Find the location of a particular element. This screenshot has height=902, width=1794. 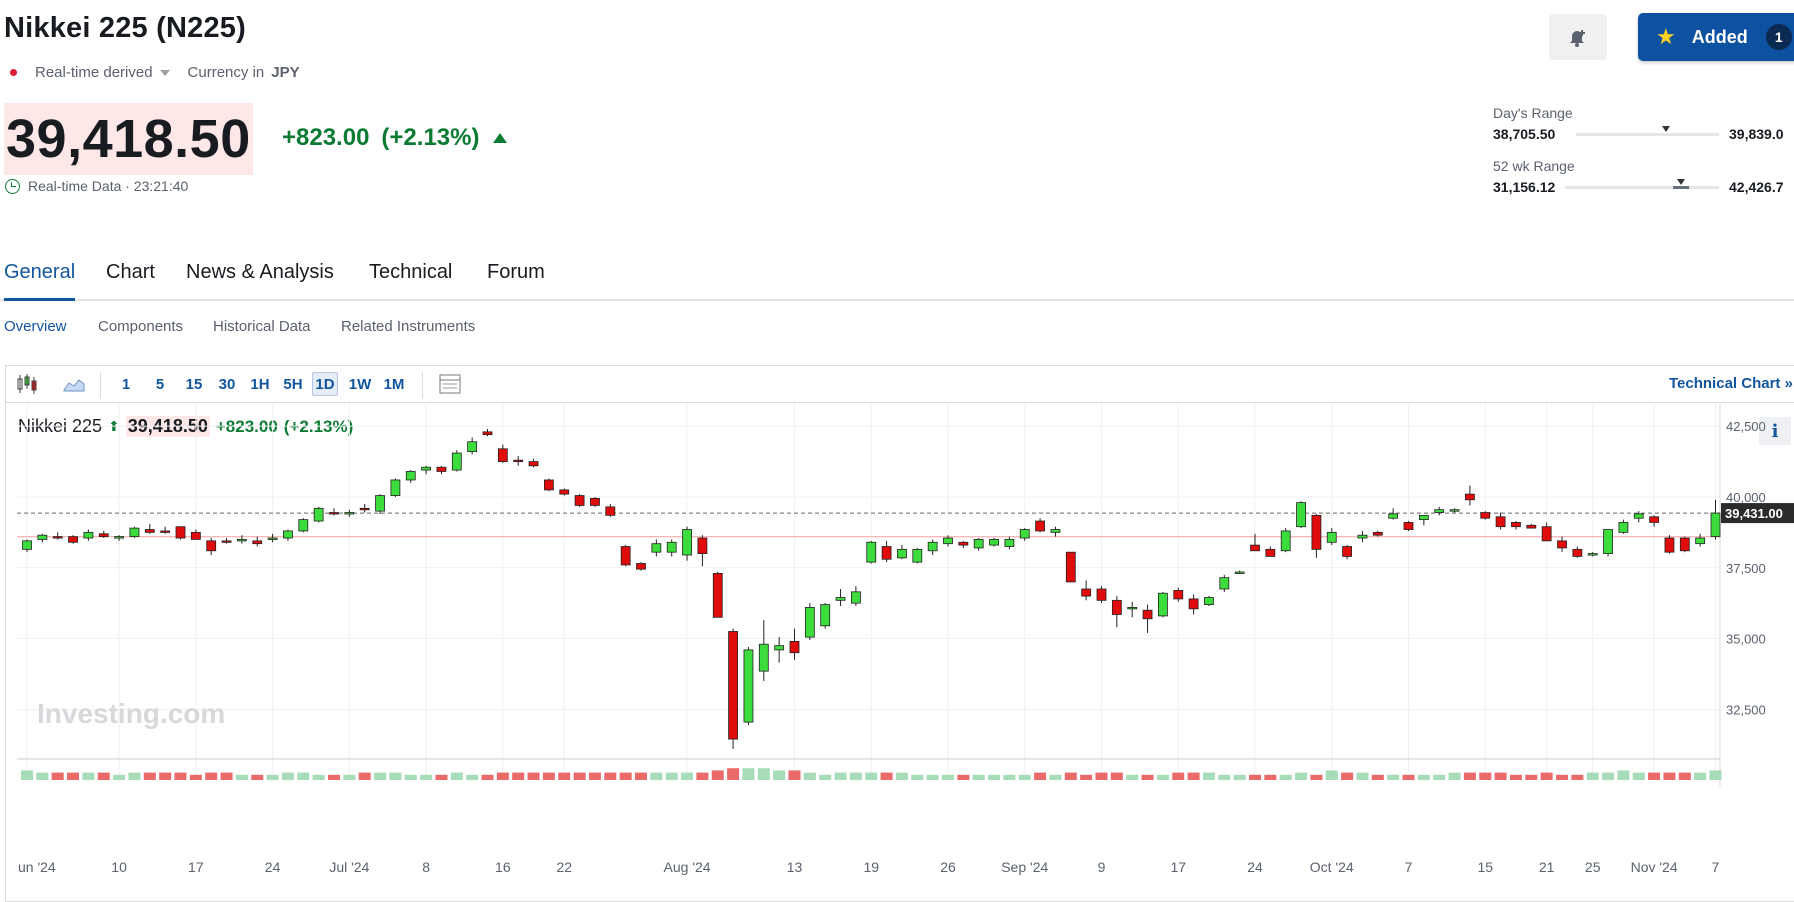

subtab-overview: Overview is located at coordinates (35, 326).